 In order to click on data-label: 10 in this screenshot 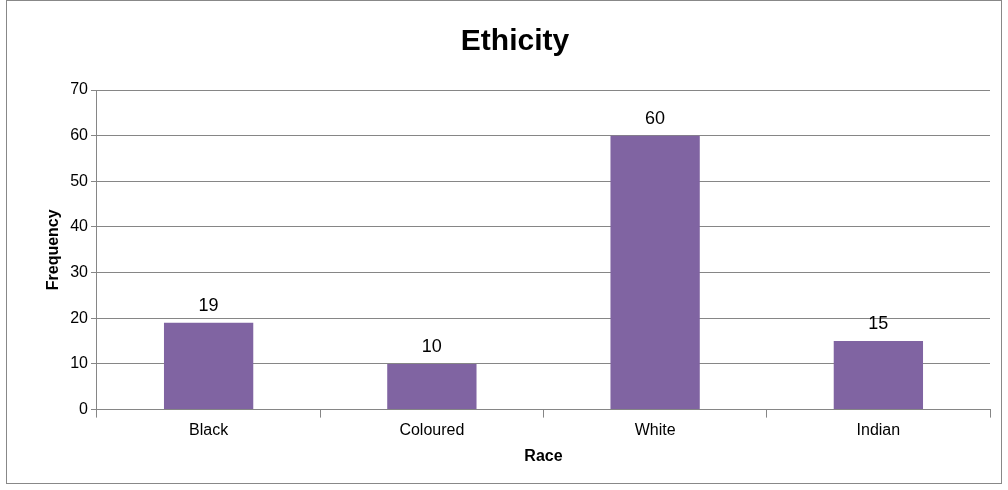, I will do `click(431, 345)`.